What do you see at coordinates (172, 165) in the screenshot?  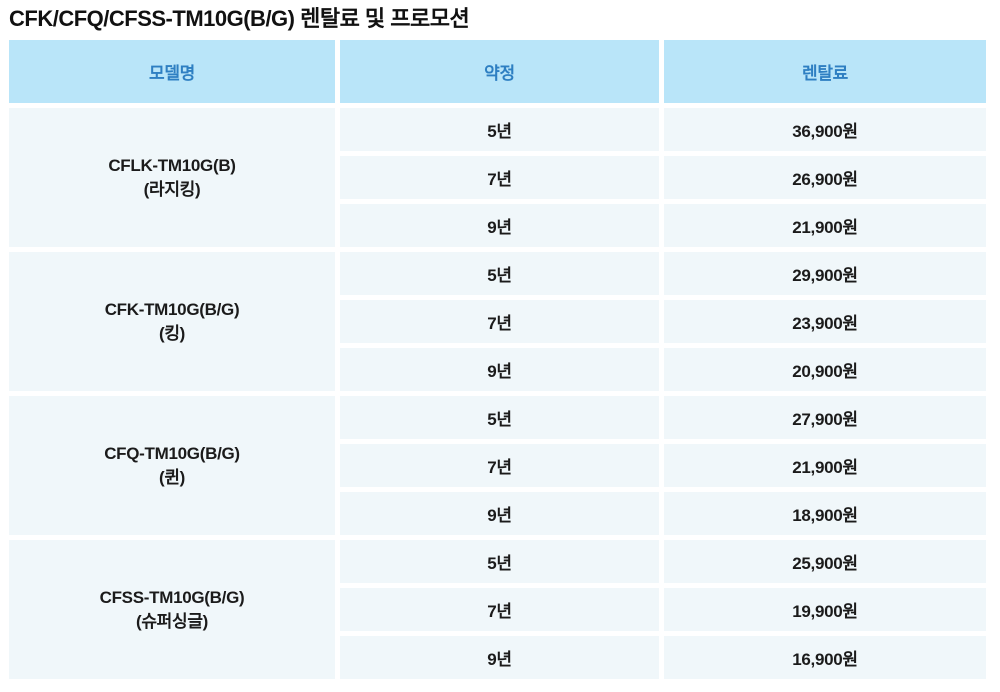 I see `model-name: CFLK-TM10G(B)` at bounding box center [172, 165].